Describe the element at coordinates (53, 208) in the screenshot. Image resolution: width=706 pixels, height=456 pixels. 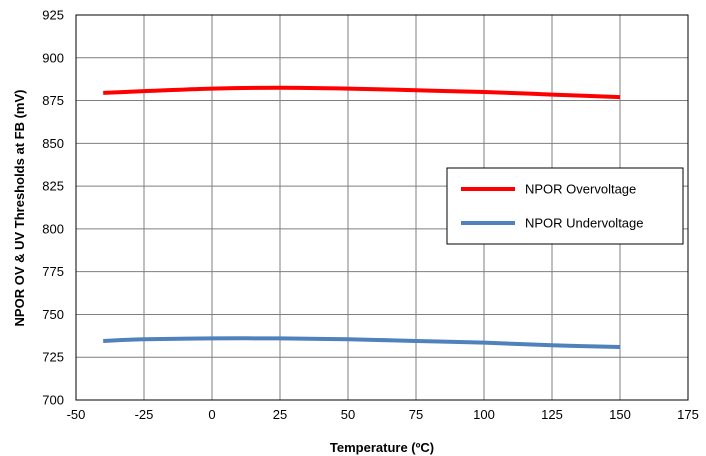
I see `y-tick-labels: 700 725 750 775 800 825 850 875 900 925` at that location.